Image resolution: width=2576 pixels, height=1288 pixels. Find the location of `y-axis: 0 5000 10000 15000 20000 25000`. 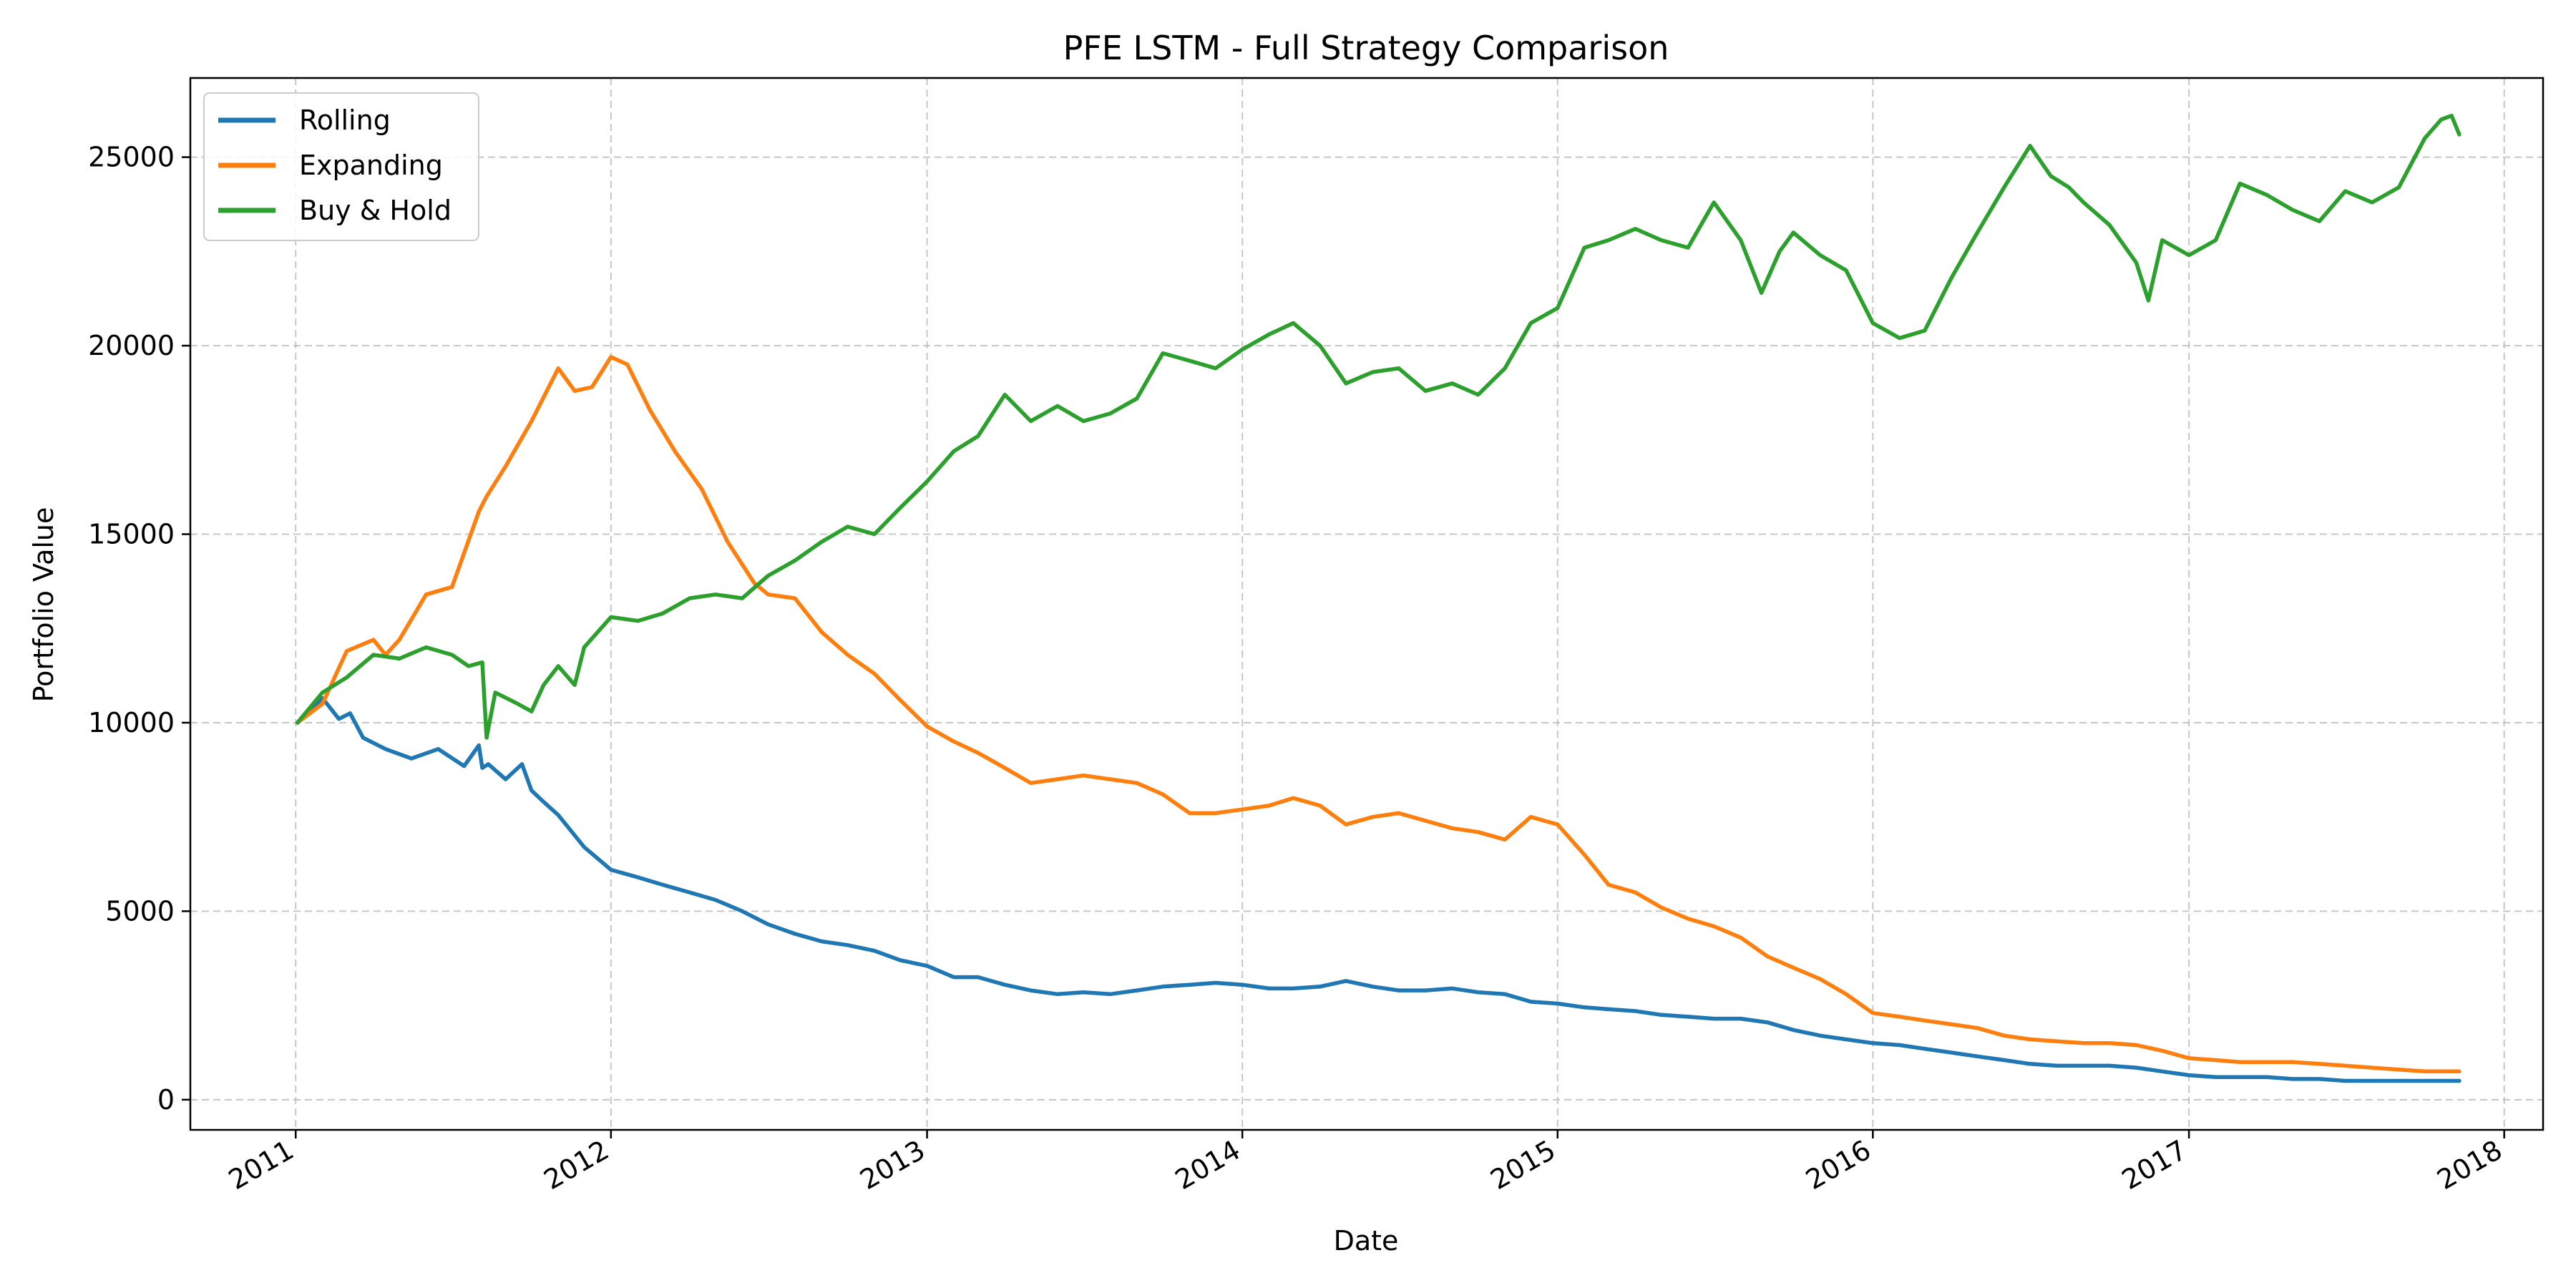

y-axis: 0 5000 10000 15000 20000 25000 is located at coordinates (139, 629).